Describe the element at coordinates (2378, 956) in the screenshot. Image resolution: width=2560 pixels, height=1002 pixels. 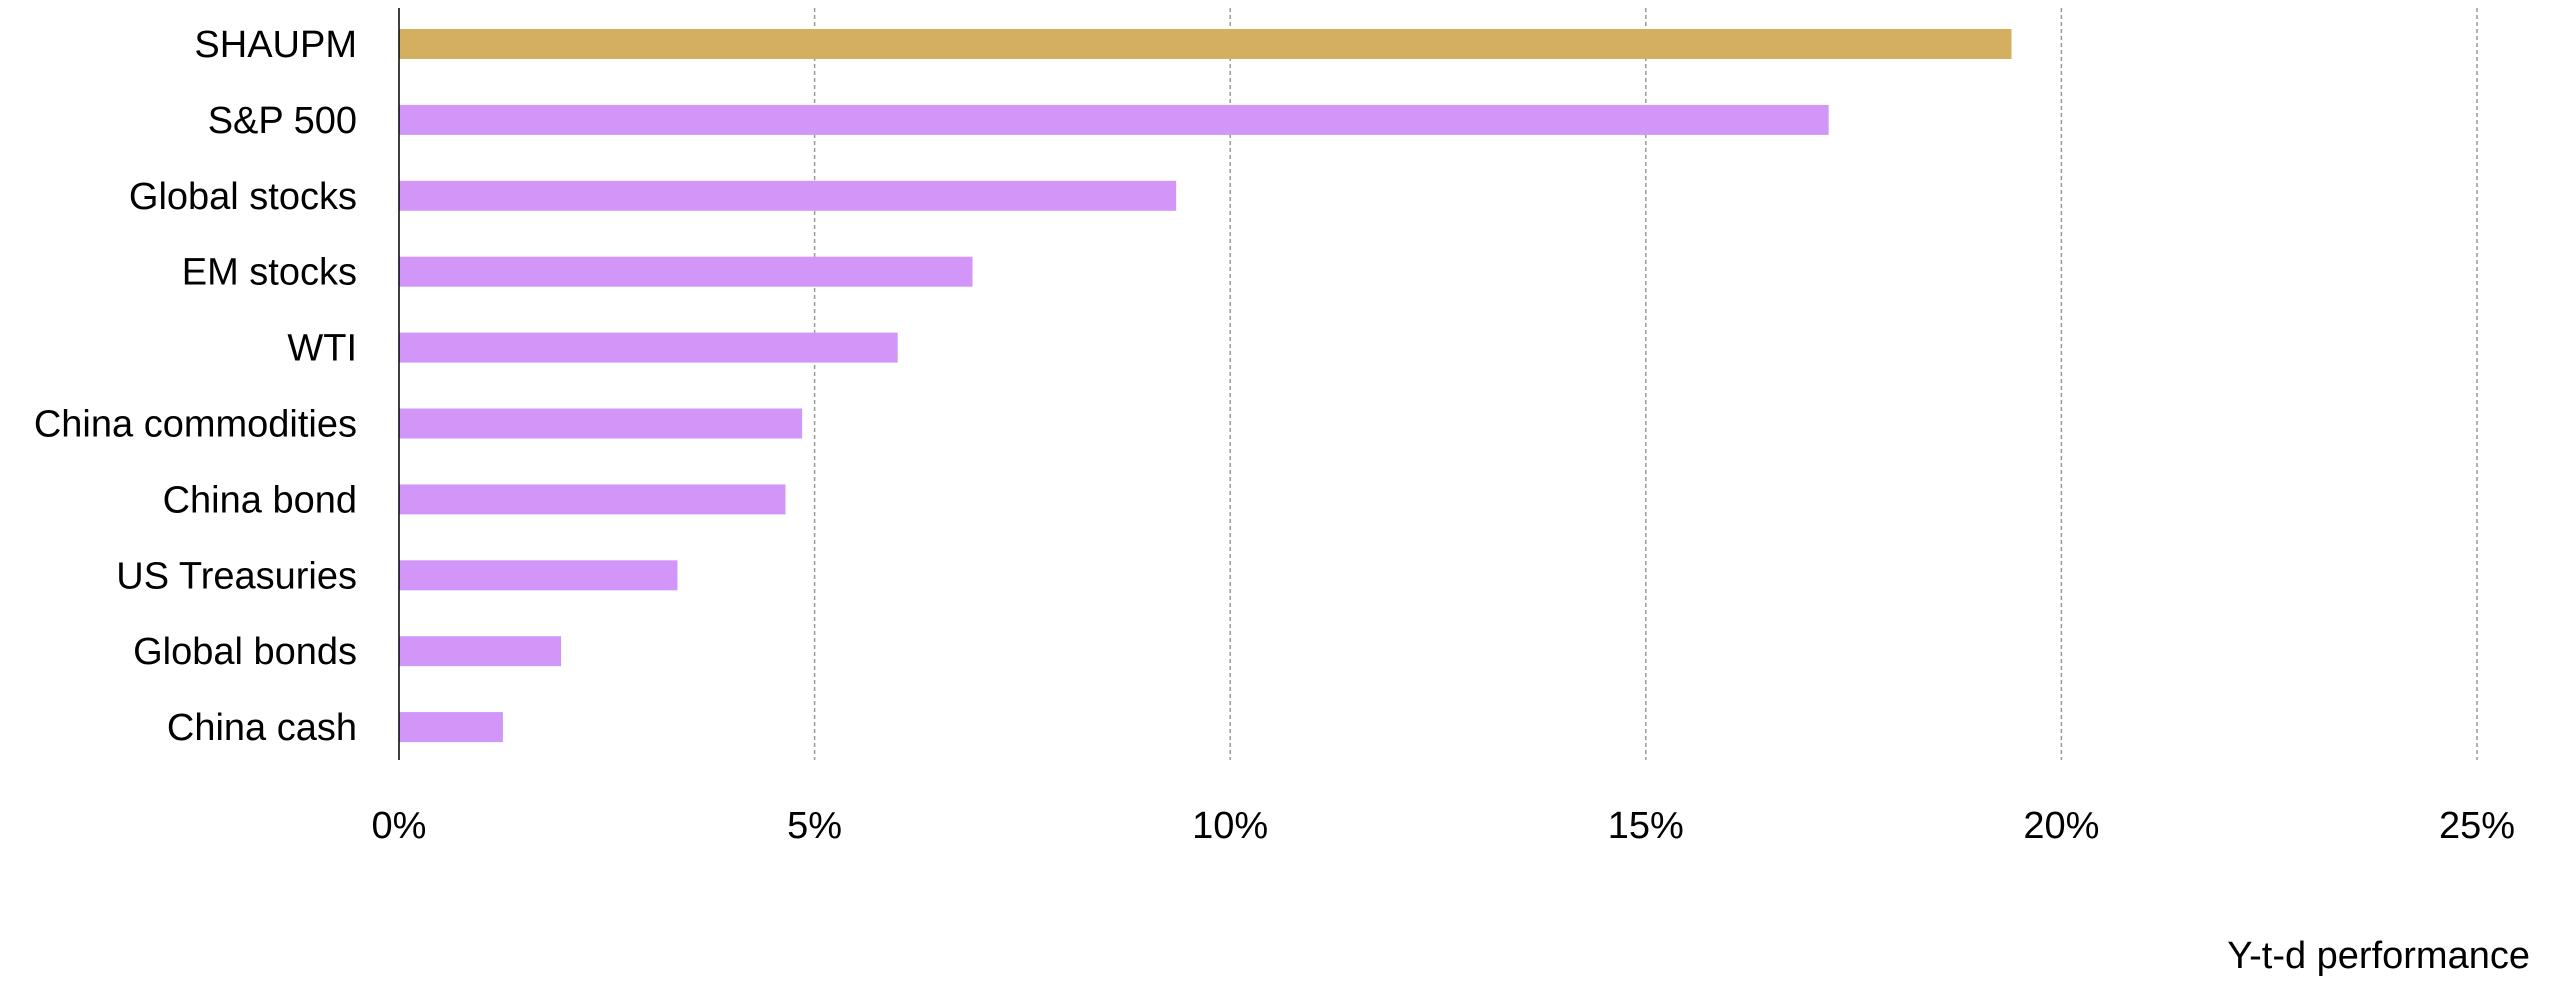
I see `x-axis-title: Y-t-d performance` at that location.